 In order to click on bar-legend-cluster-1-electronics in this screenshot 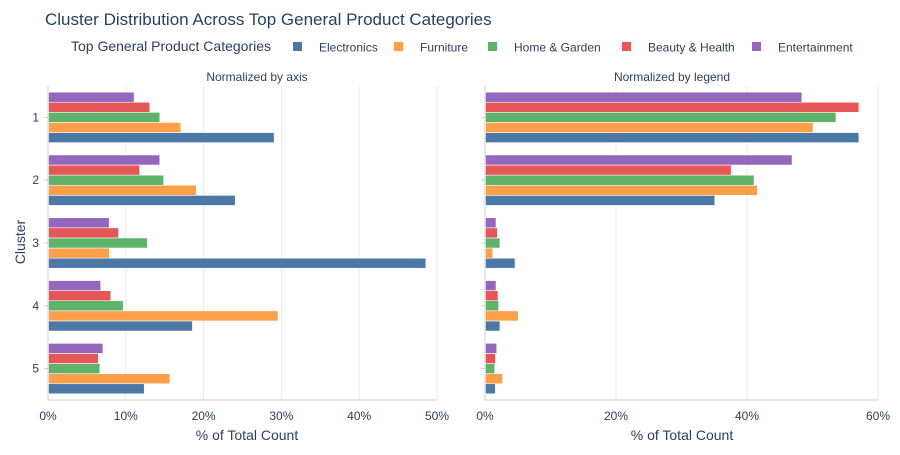, I will do `click(672, 137)`.